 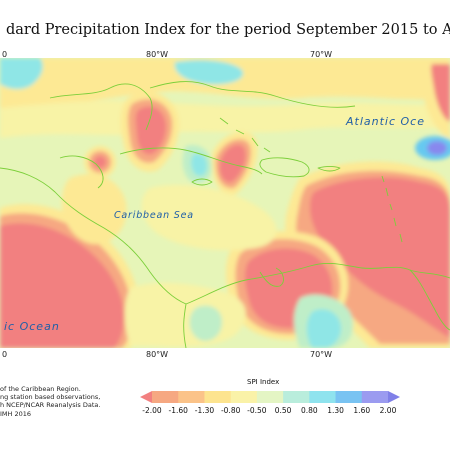 What do you see at coordinates (232, 163) in the screenshot?
I see `field-dry-hispaniola` at bounding box center [232, 163].